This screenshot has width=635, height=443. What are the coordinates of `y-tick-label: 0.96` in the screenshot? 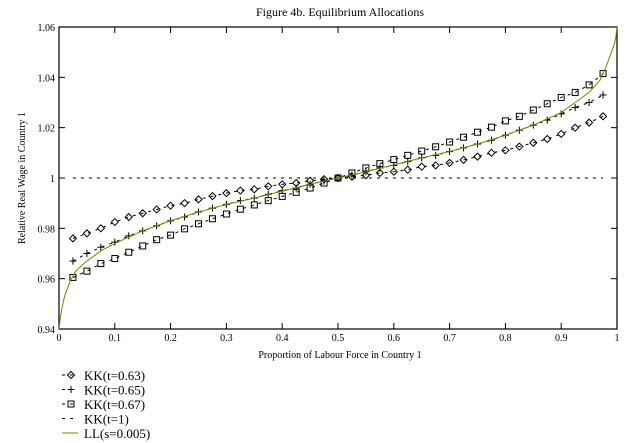 It's located at (47, 280).